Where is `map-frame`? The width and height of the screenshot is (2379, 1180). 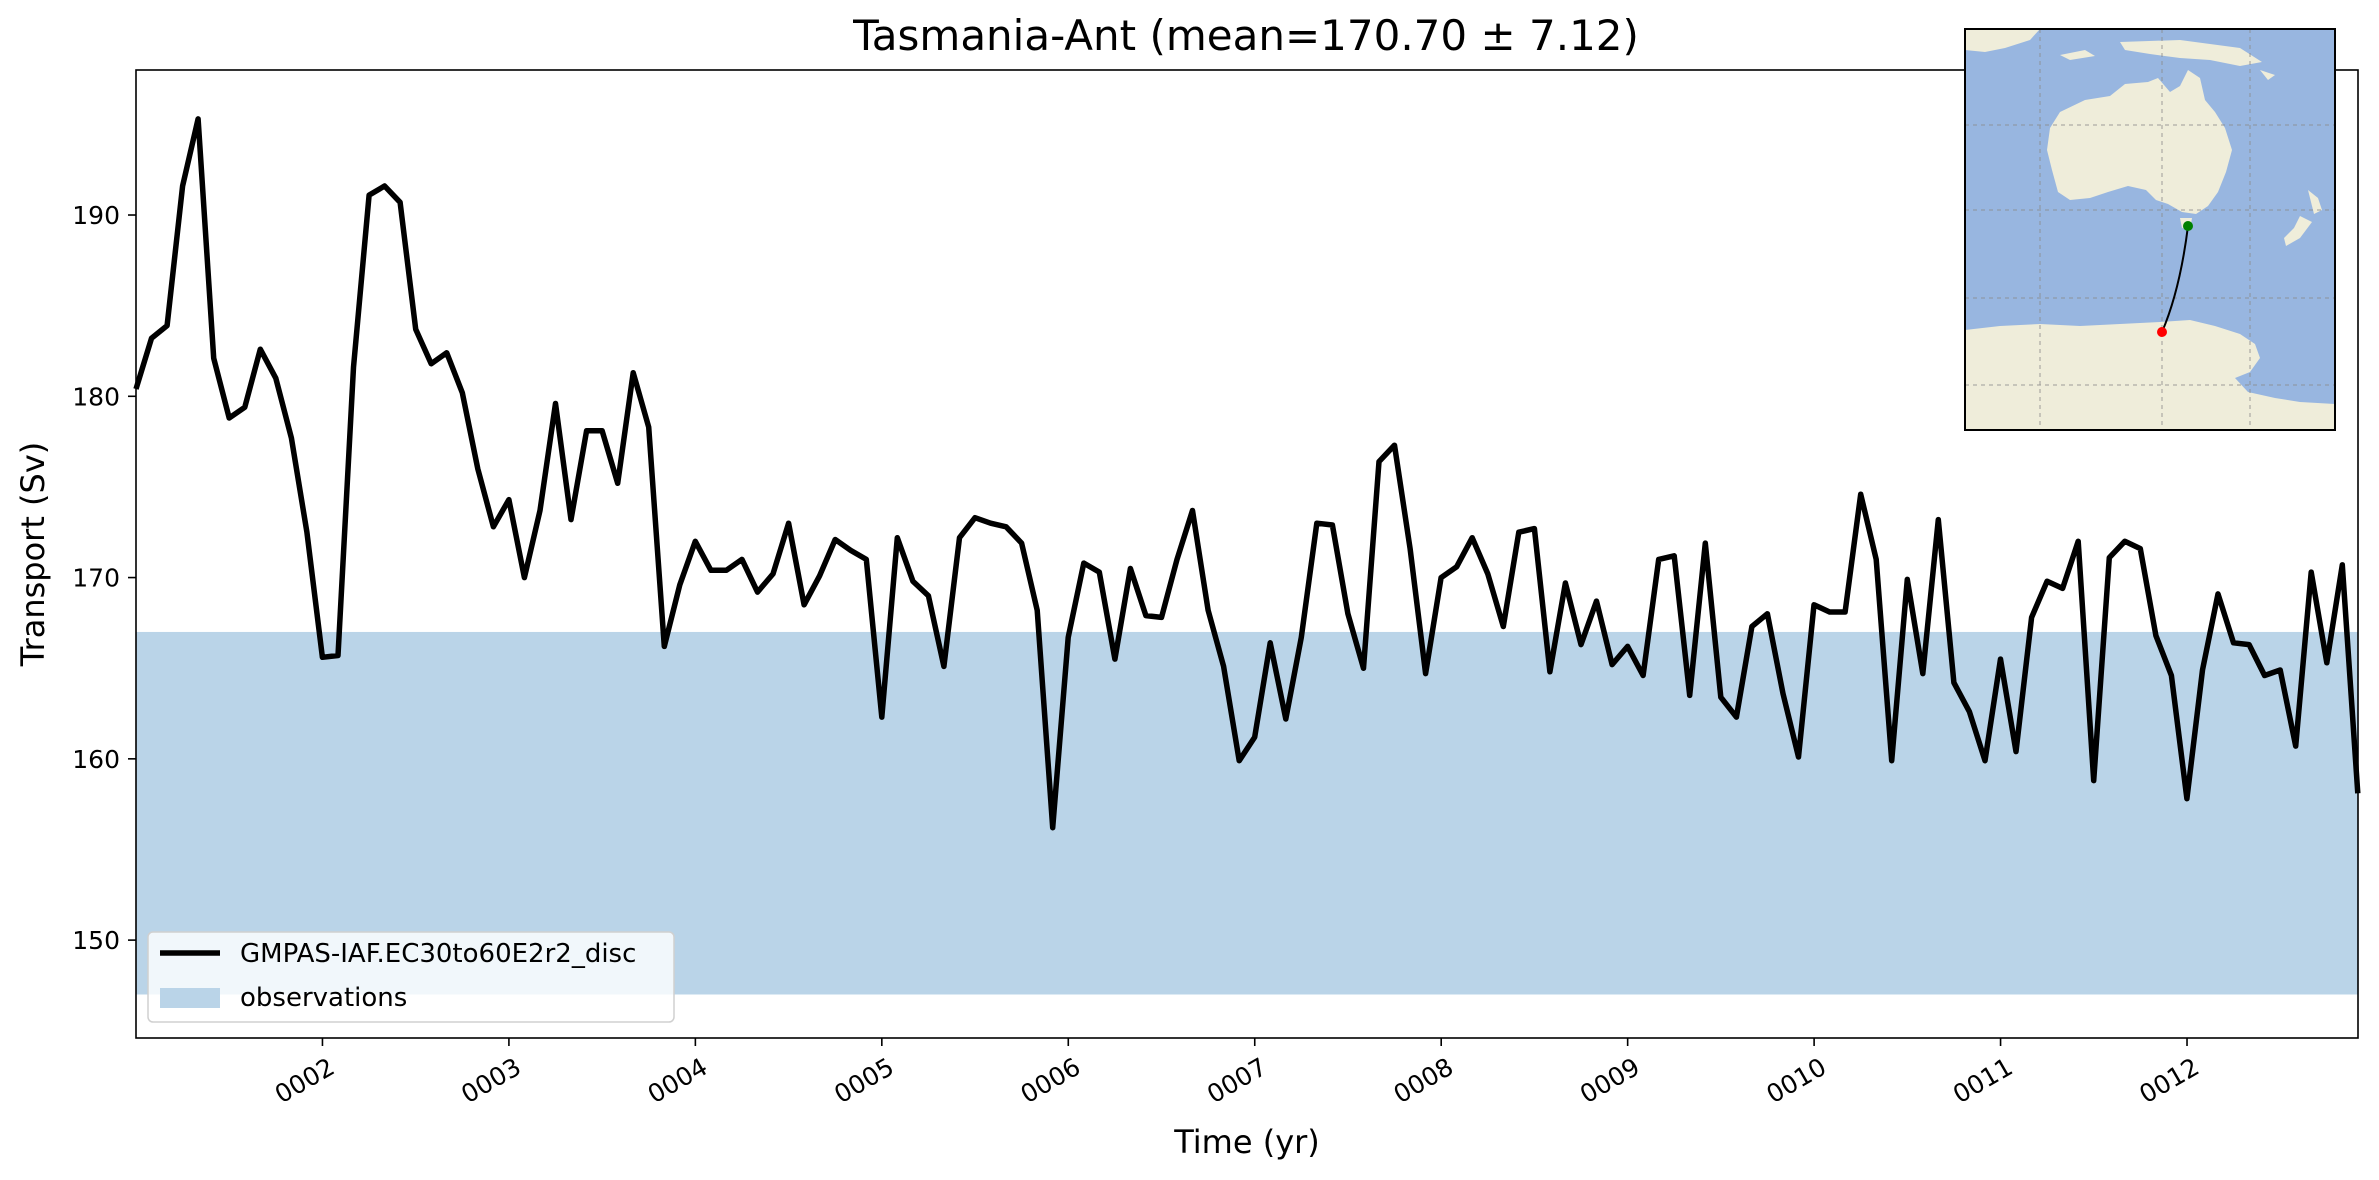 map-frame is located at coordinates (2150, 229).